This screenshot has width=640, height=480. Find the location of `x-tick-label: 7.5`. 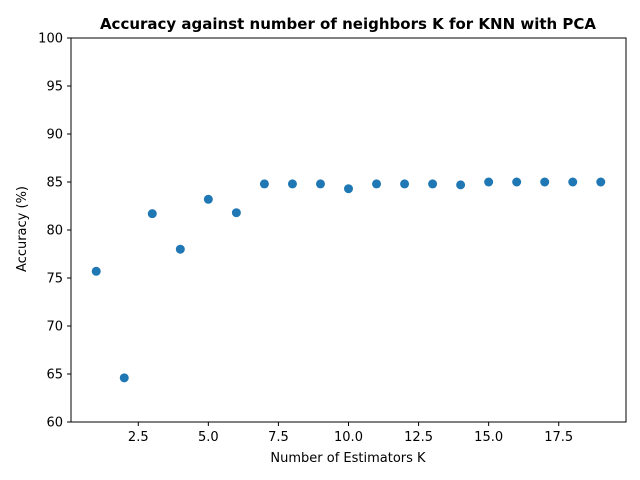

x-tick-label: 7.5 is located at coordinates (278, 437).